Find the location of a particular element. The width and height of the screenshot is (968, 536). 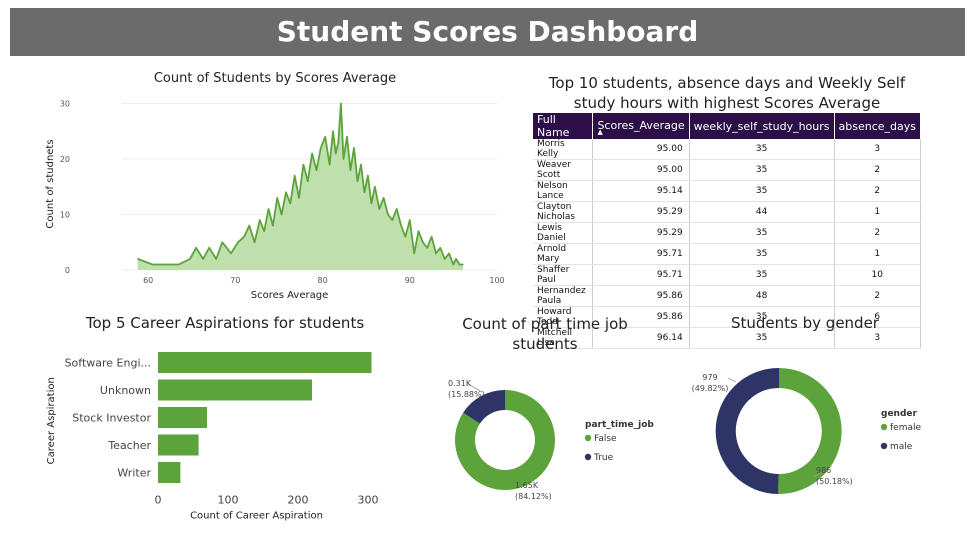

cell-full-name: Clayton Nicholas is located at coordinates (563, 212).